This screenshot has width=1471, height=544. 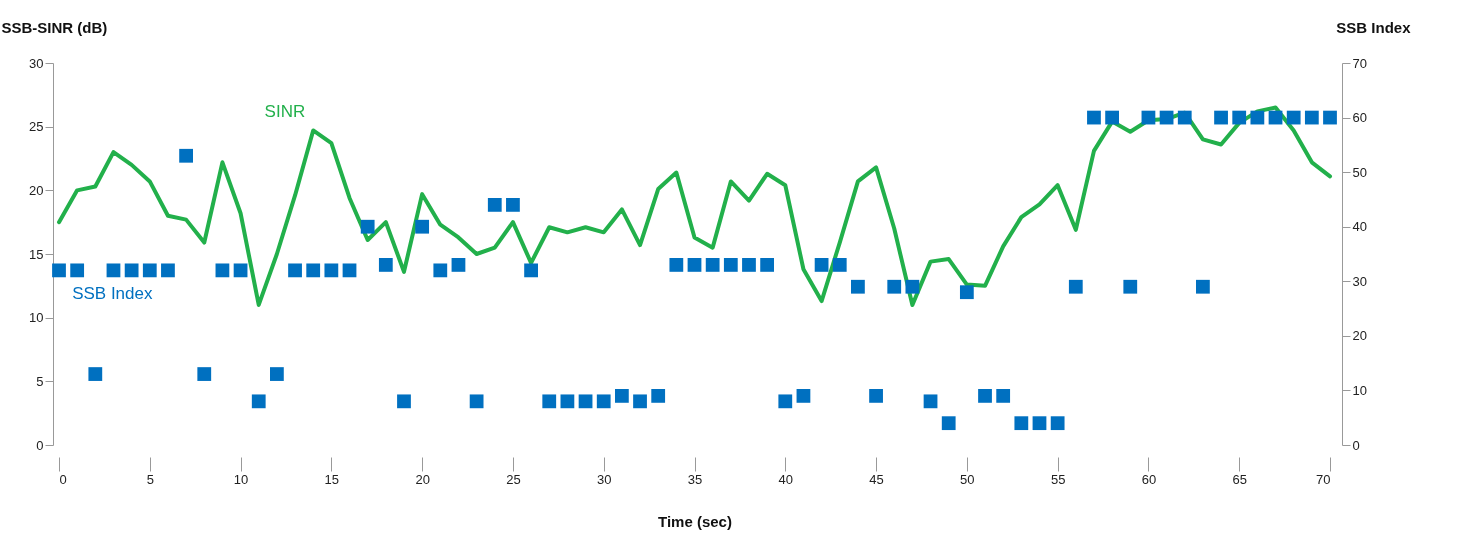 What do you see at coordinates (36, 318) in the screenshot?
I see `y-tick-label: 10` at bounding box center [36, 318].